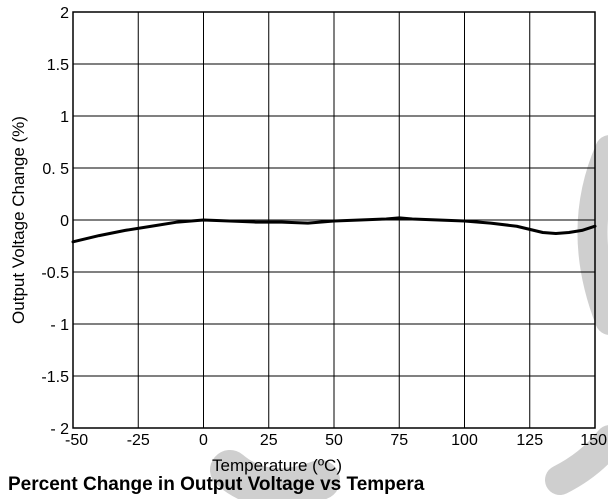 The image size is (608, 499). Describe the element at coordinates (269, 440) in the screenshot. I see `x-tick-label: 25` at that location.